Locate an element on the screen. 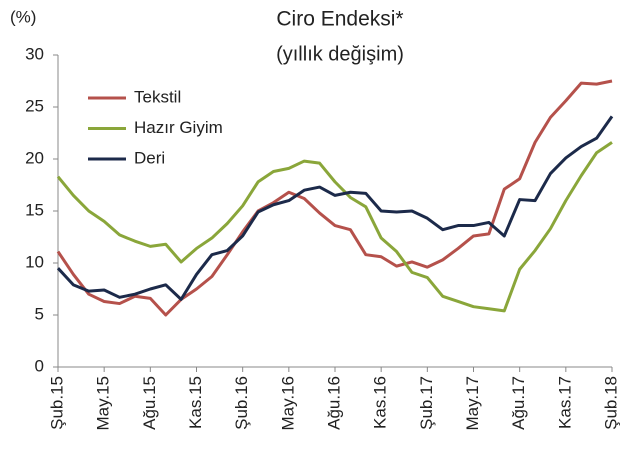 The height and width of the screenshot is (463, 635). y-tick-label: 20 is located at coordinates (34, 157).